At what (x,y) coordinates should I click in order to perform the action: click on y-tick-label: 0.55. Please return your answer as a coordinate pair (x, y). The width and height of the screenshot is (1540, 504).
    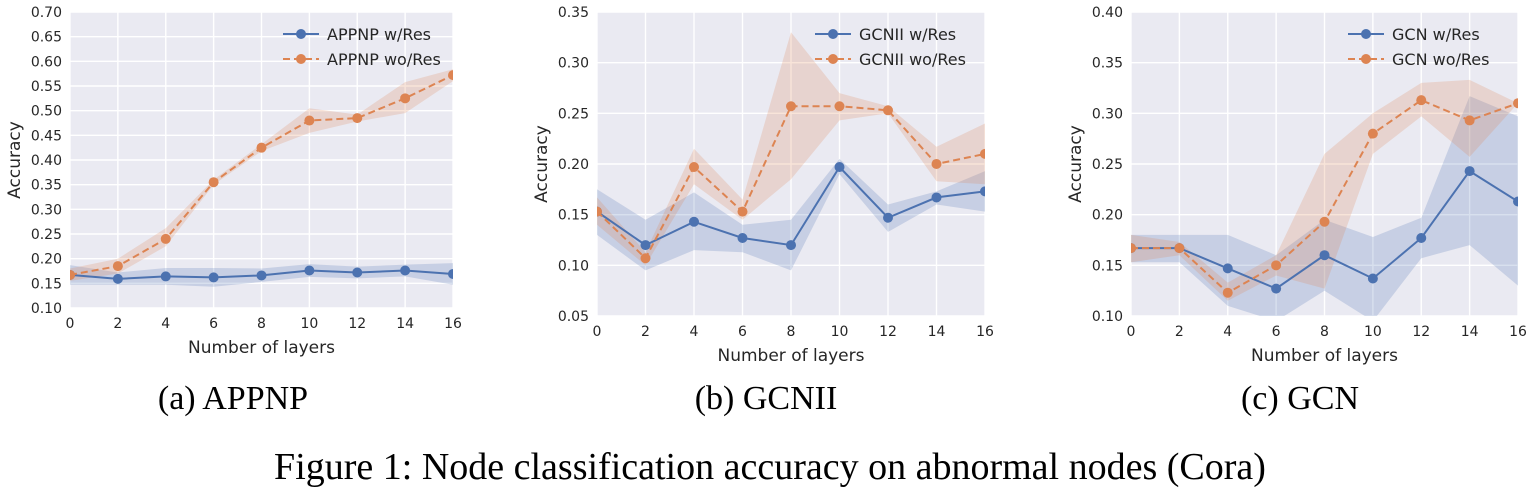
    Looking at the image, I should click on (46, 87).